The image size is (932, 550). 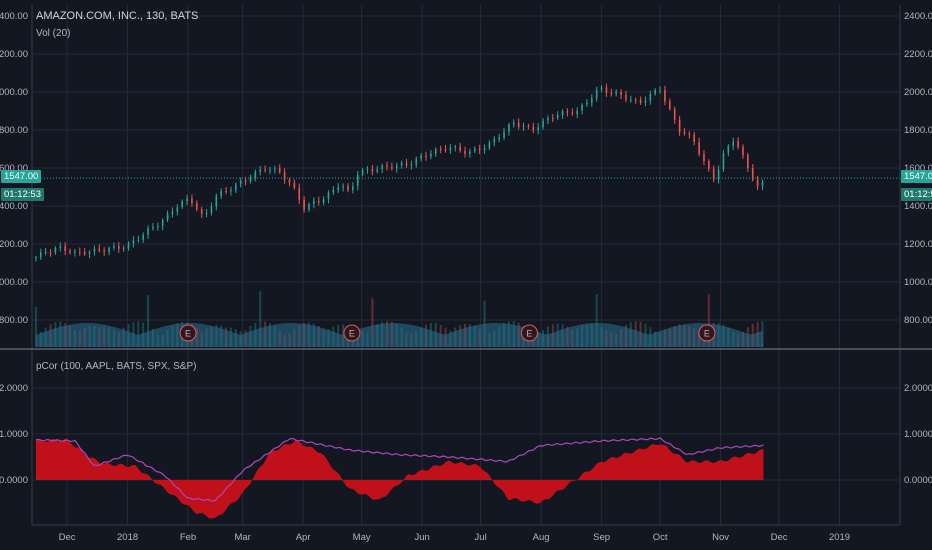 I want to click on price-tick-left: 2200.00, so click(x=14, y=54).